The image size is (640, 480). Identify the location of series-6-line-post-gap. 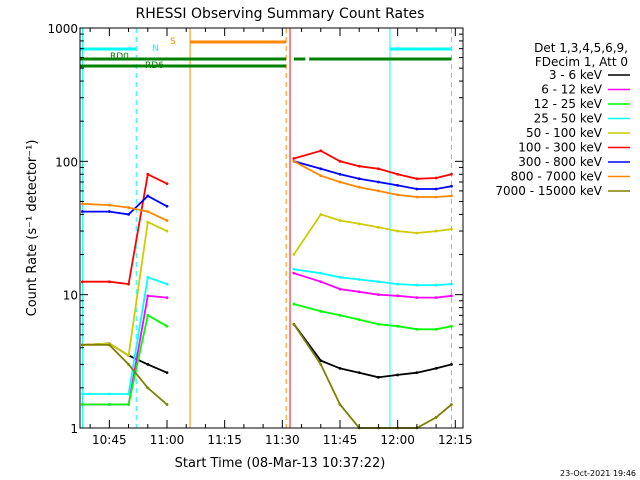
(372, 175).